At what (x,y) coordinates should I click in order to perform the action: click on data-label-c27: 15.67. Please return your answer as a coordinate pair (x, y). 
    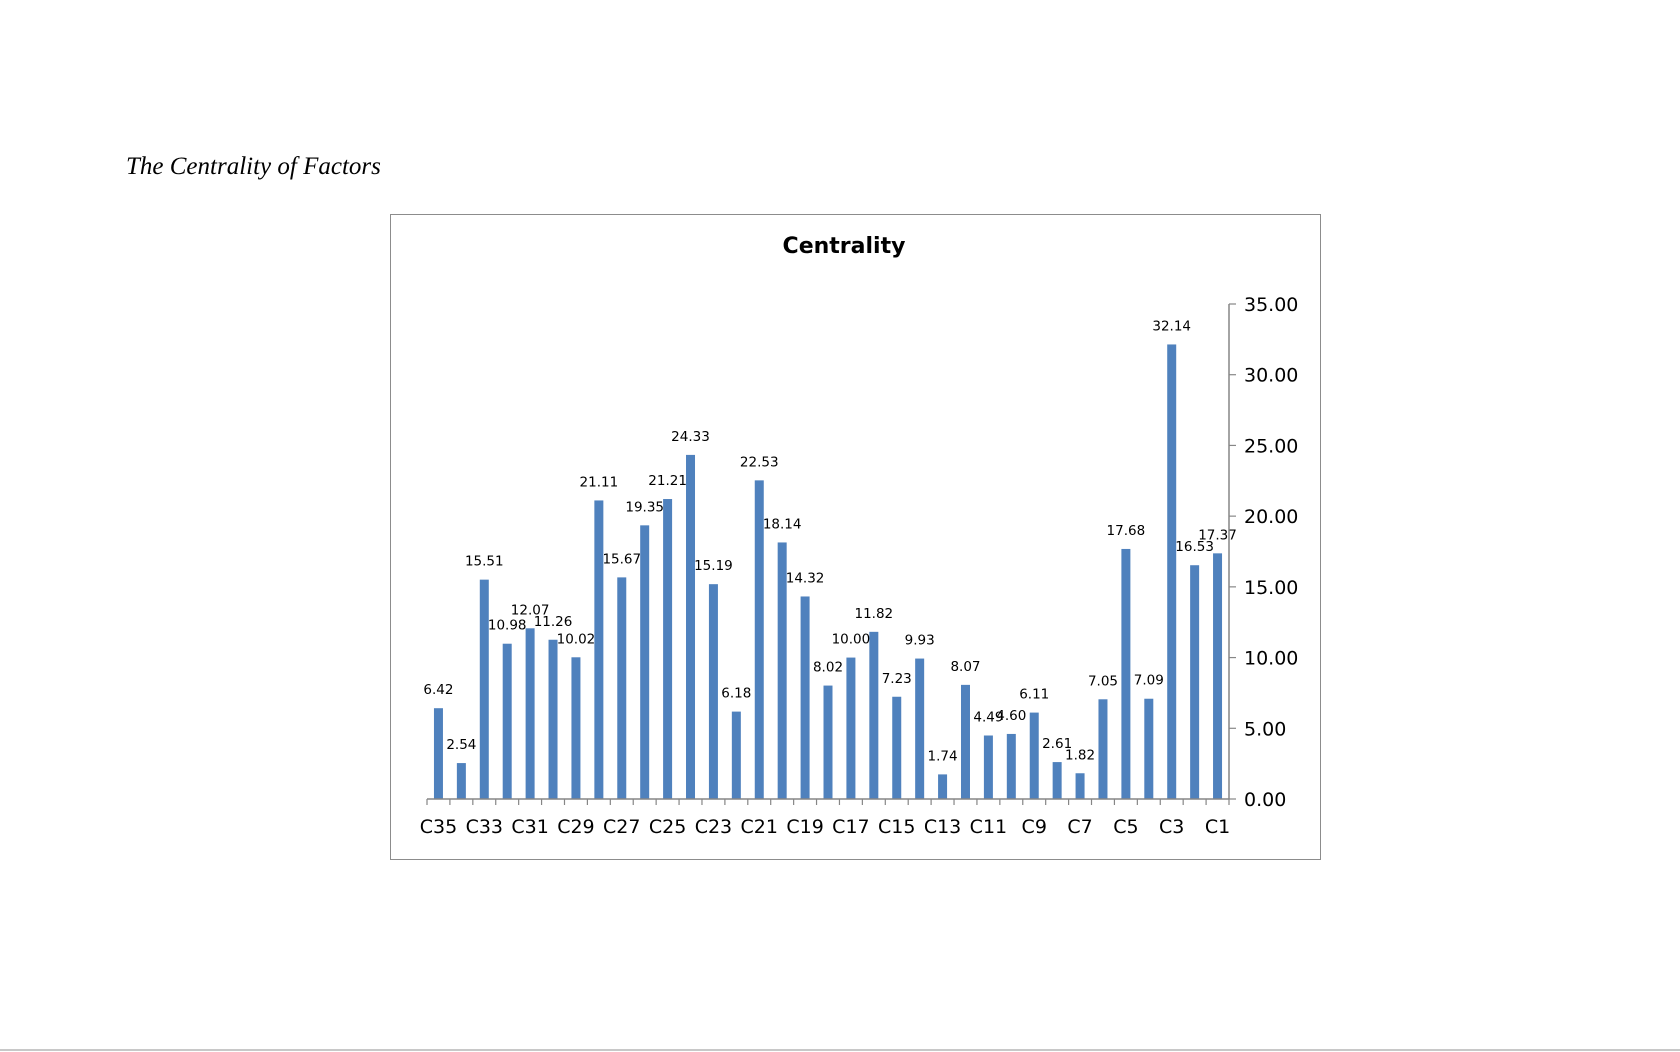
    Looking at the image, I should click on (621, 559).